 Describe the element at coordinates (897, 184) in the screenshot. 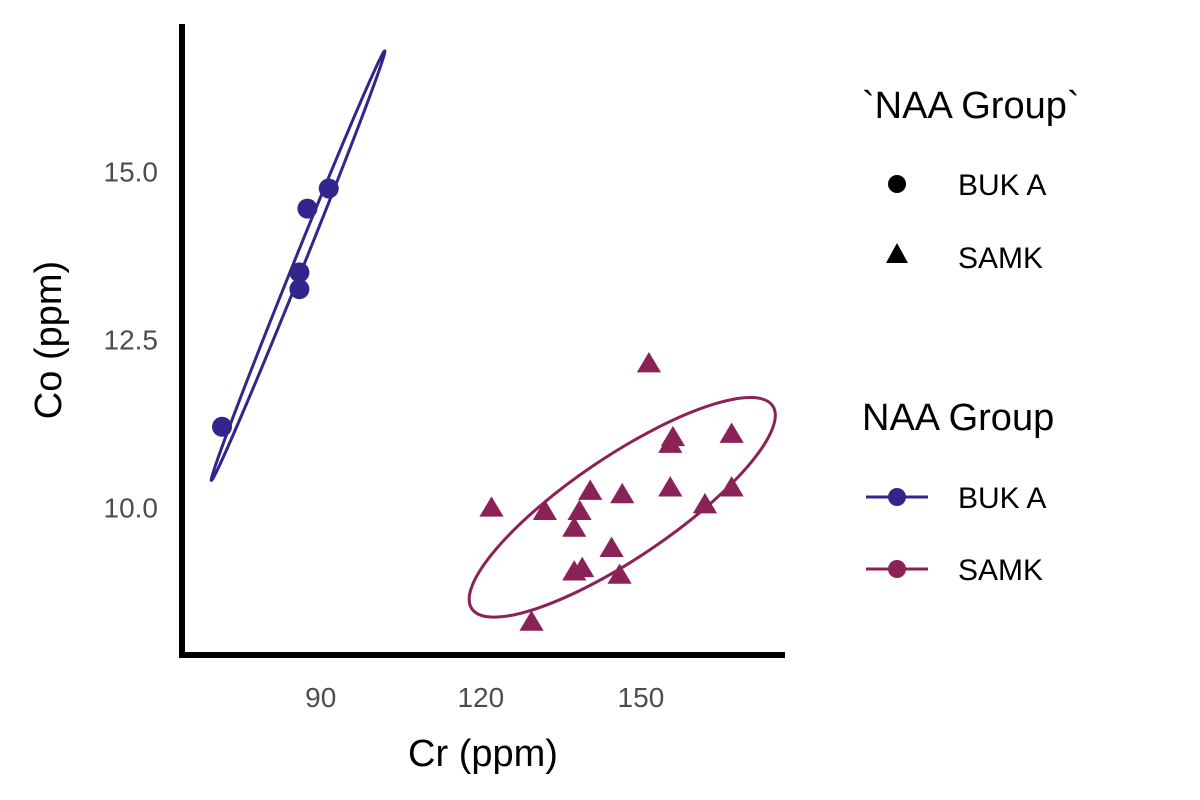

I see `legend-circle-marker` at that location.